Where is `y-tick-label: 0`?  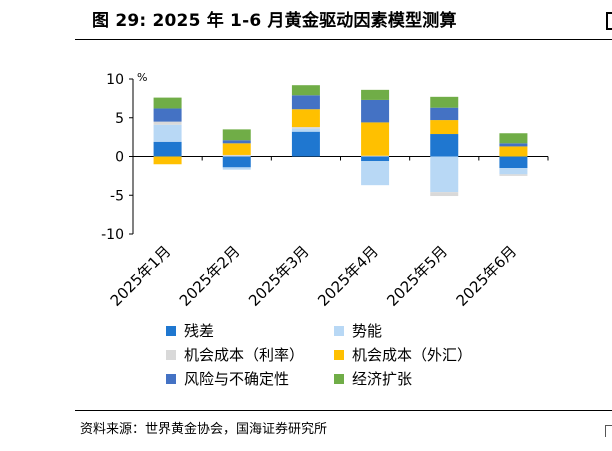 y-tick-label: 0 is located at coordinates (119, 158).